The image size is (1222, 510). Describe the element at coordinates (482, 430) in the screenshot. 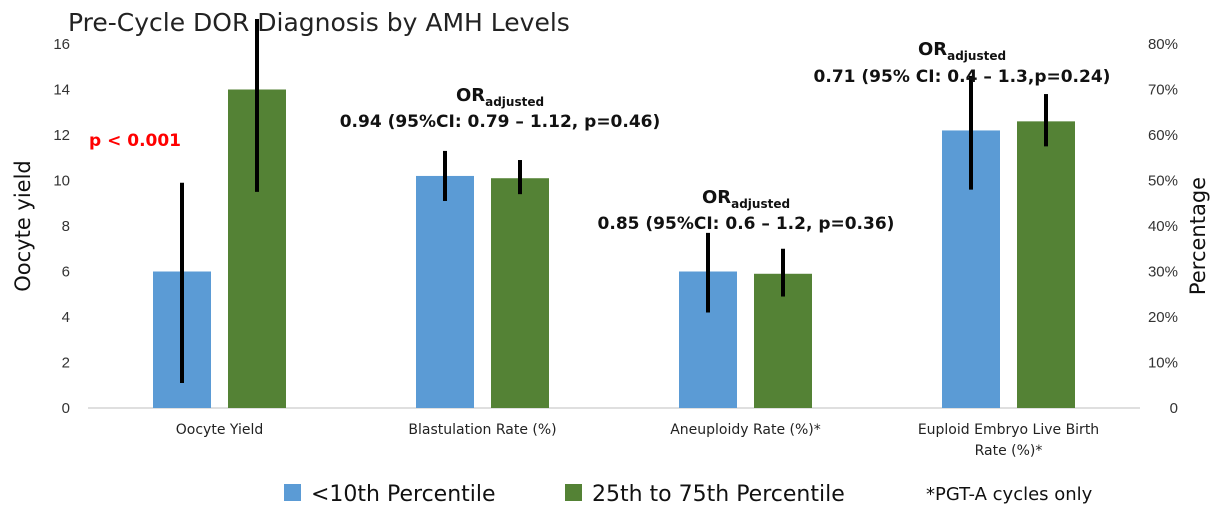

I see `x-tick-label: Blastulation Rate (%)` at that location.